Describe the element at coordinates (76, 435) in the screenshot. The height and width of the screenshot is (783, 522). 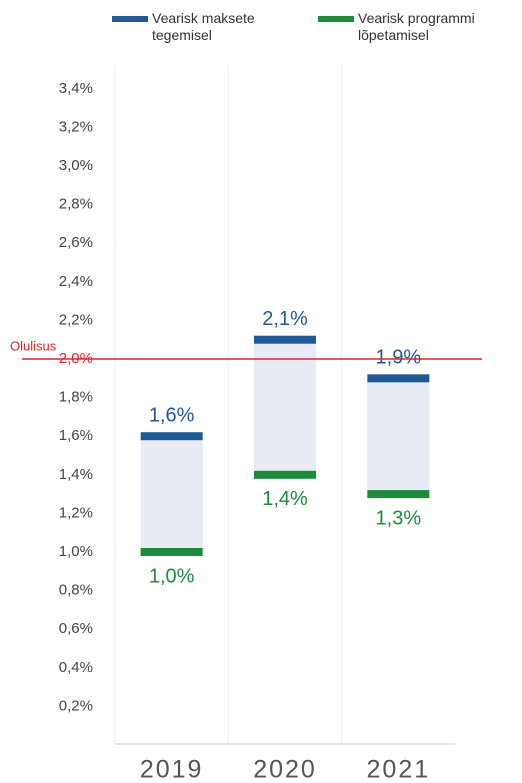
I see `y-tick-label: 1,6%` at that location.